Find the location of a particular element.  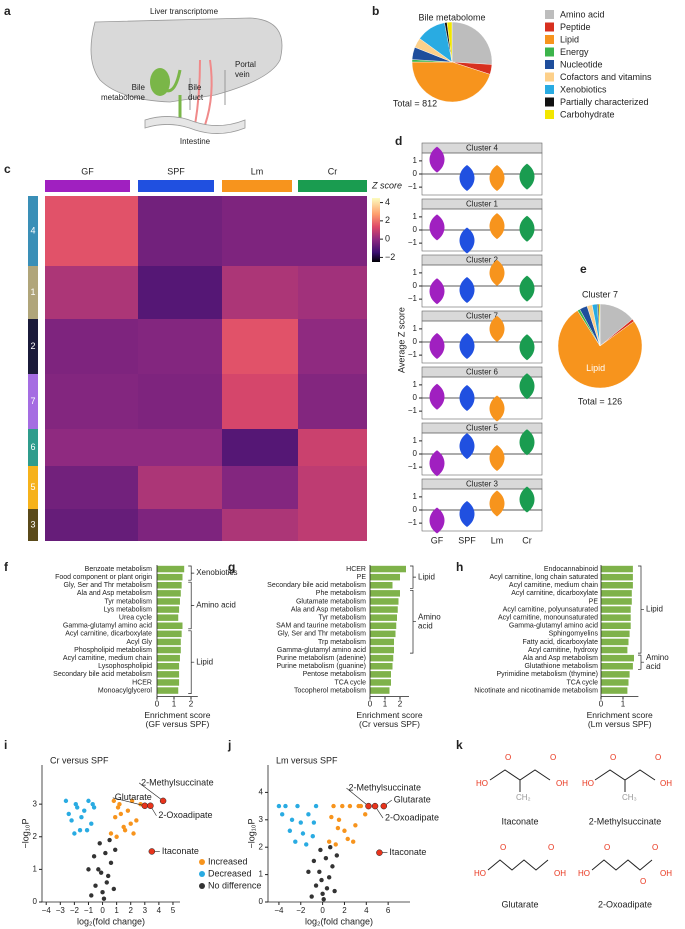

intestine is located at coordinates (195, 125).